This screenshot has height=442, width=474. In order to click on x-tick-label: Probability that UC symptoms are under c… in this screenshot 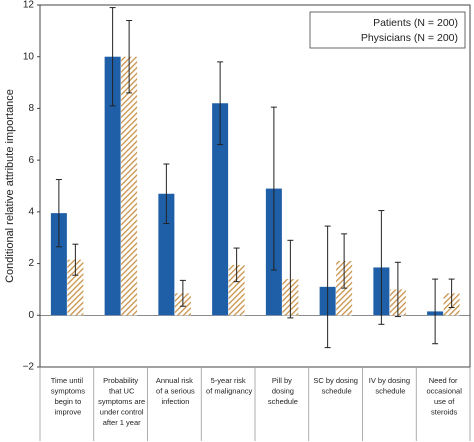, I will do `click(120, 401)`.